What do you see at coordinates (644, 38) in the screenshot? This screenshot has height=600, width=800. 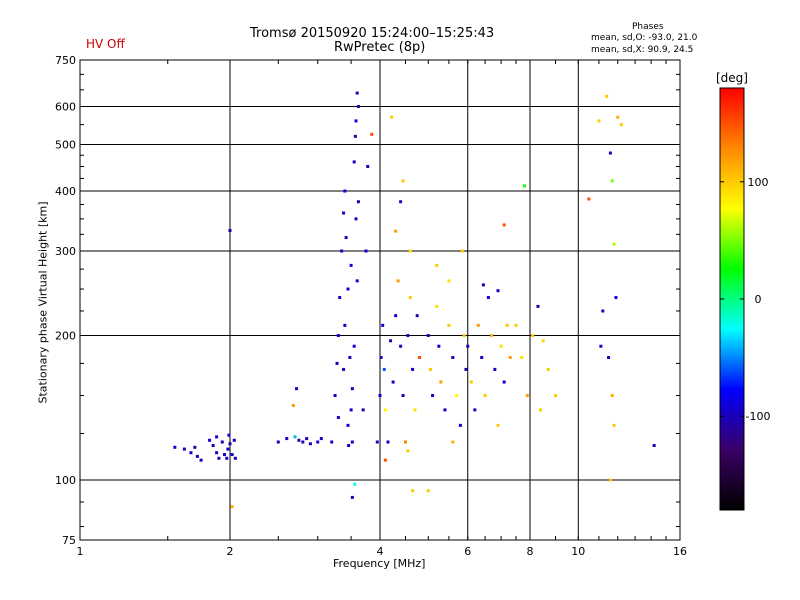 I see `stats-o: mean, sd,O: -93.0, 21.0` at bounding box center [644, 38].